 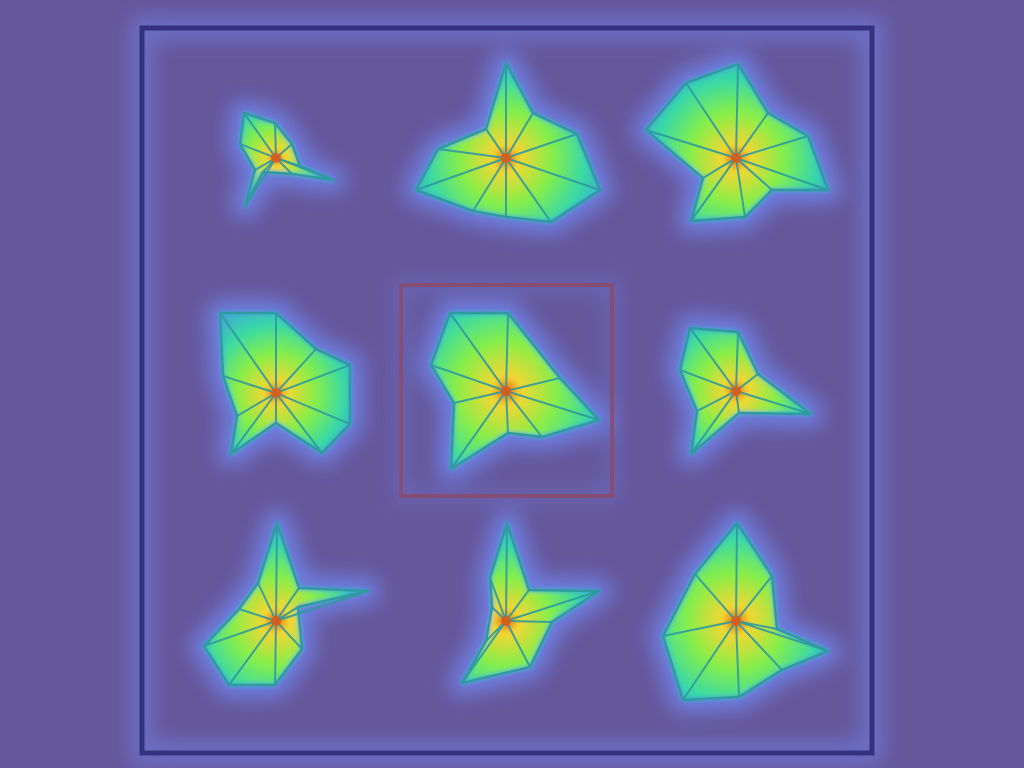 I want to click on selected-cell-frame, so click(x=506, y=390).